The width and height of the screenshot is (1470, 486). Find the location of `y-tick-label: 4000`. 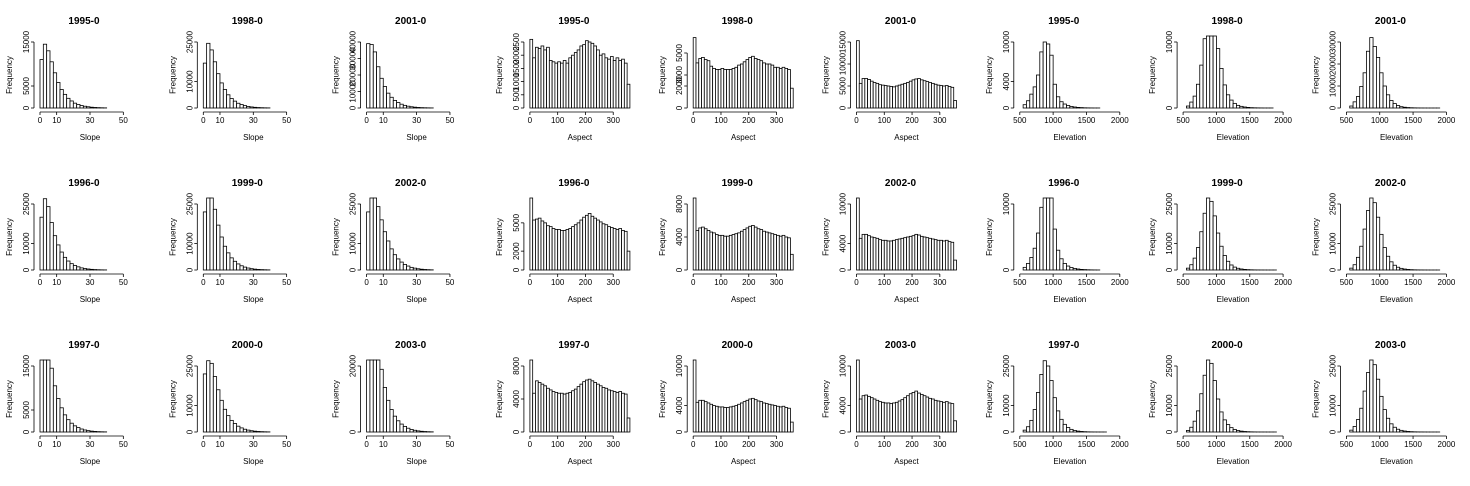

y-tick-label: 4000 is located at coordinates (679, 237).